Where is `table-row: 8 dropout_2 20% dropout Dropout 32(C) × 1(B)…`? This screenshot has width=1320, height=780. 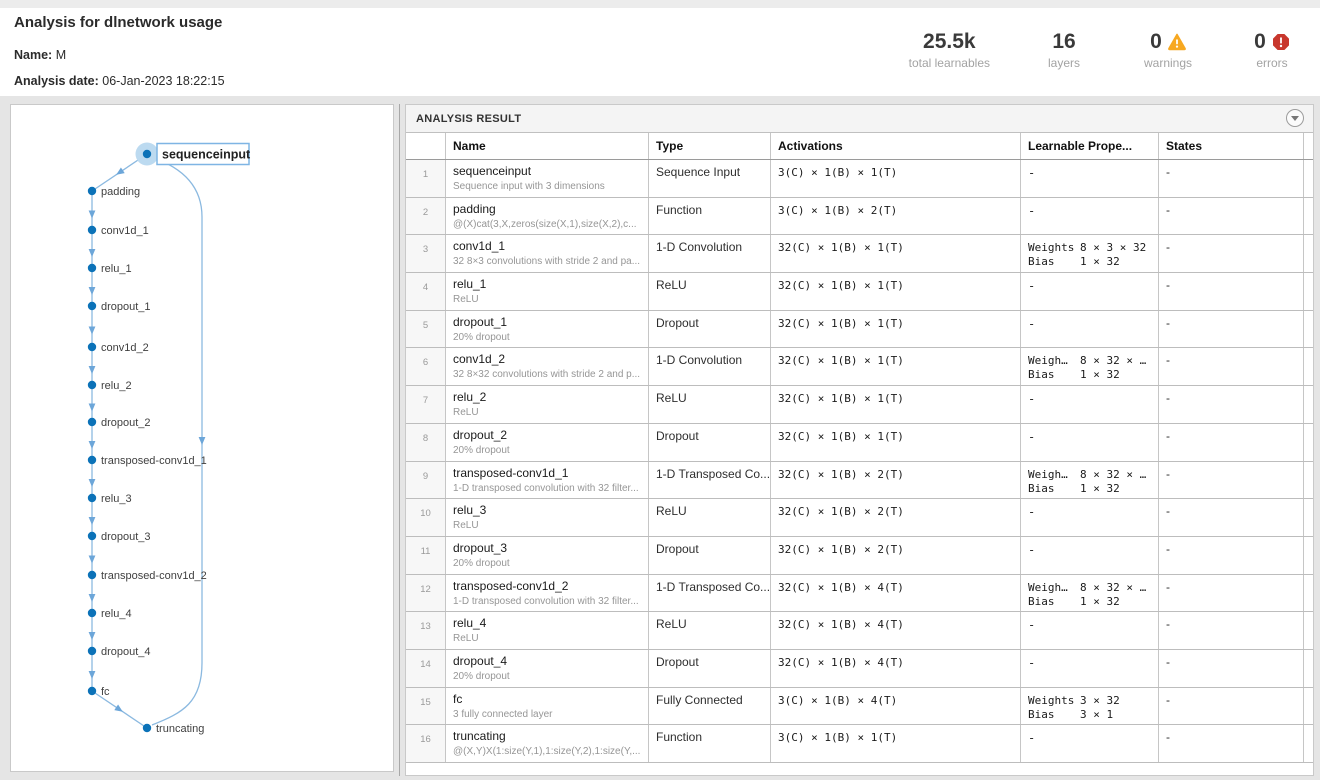
table-row: 8 dropout_2 20% dropout Dropout 32(C) × 1(B)… is located at coordinates (859, 442).